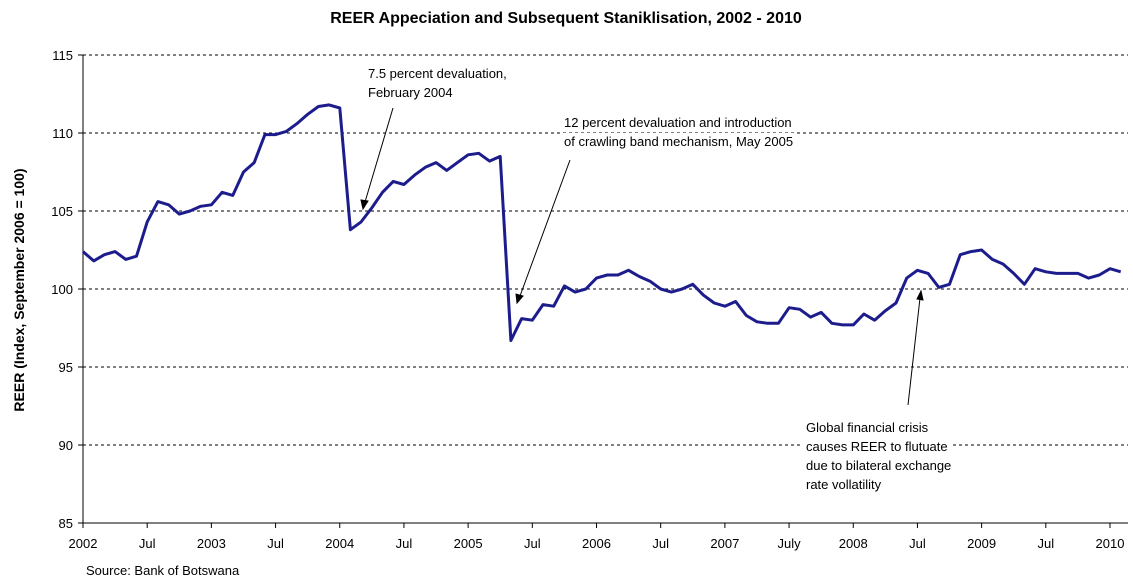  I want to click on y-tick-label: 100, so click(62, 289).